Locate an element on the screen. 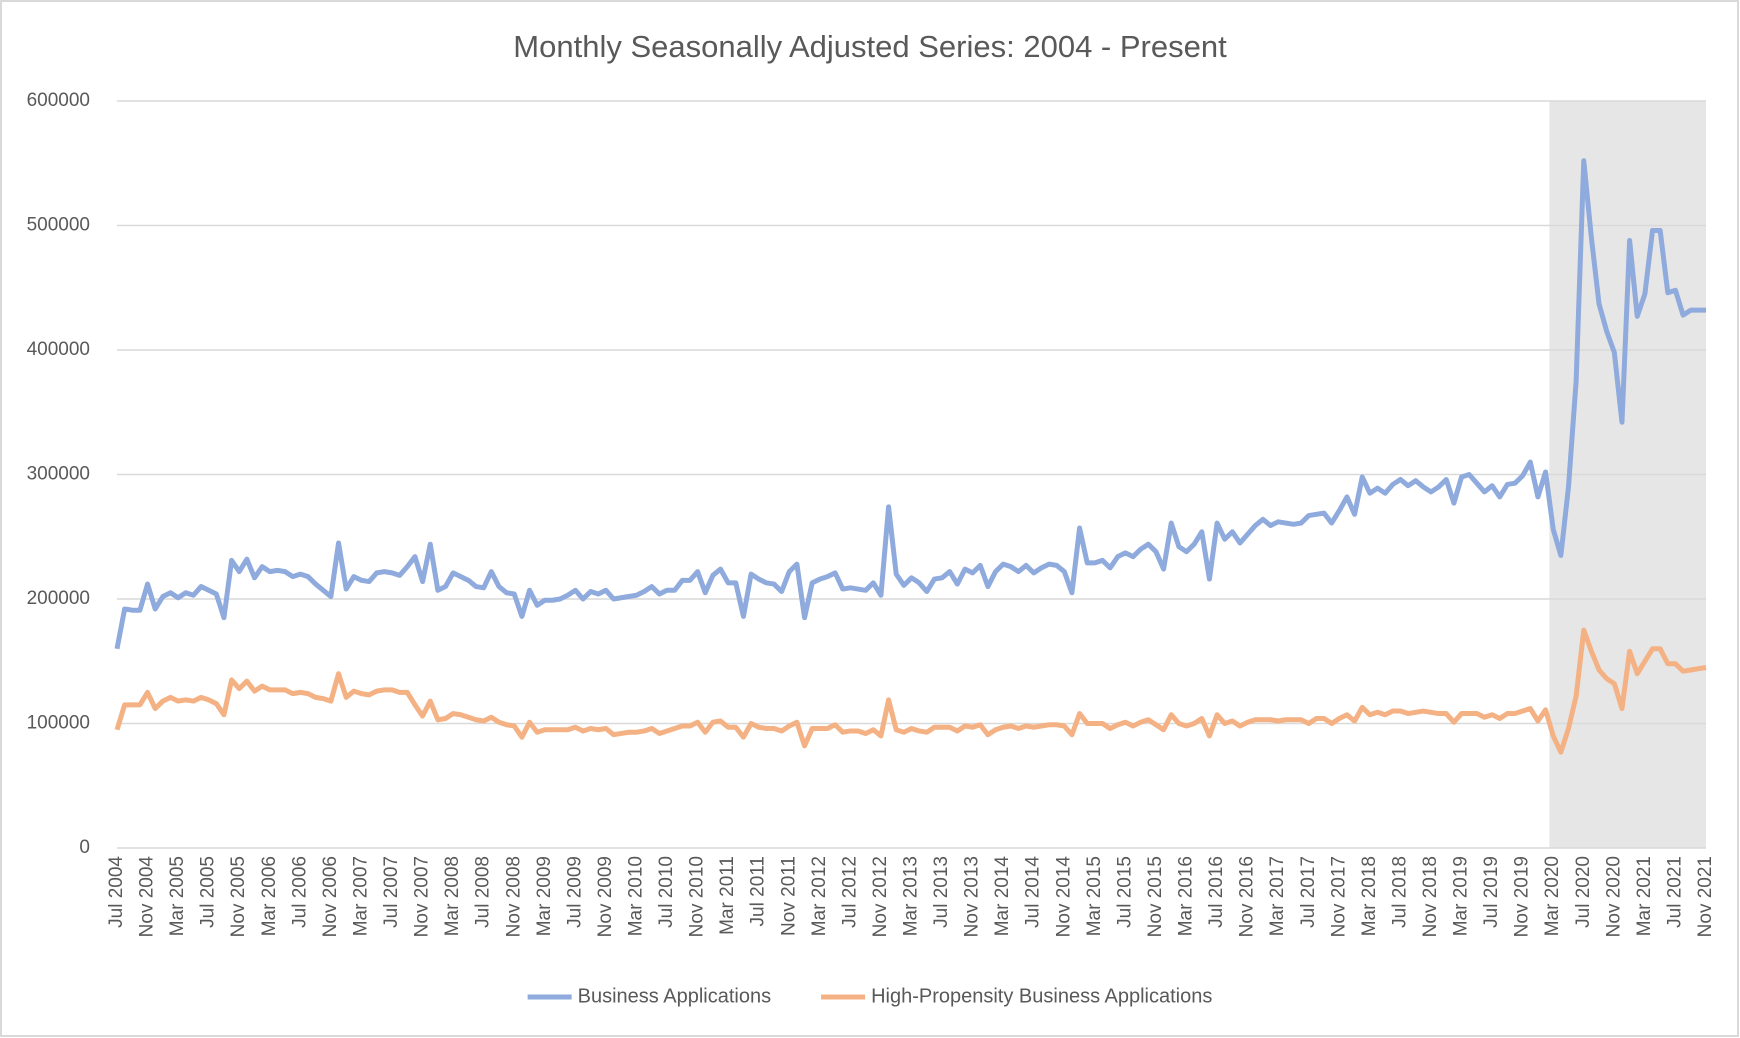 Image resolution: width=1740 pixels, height=1038 pixels. x-tick-label: Mar 2007 is located at coordinates (360, 896).